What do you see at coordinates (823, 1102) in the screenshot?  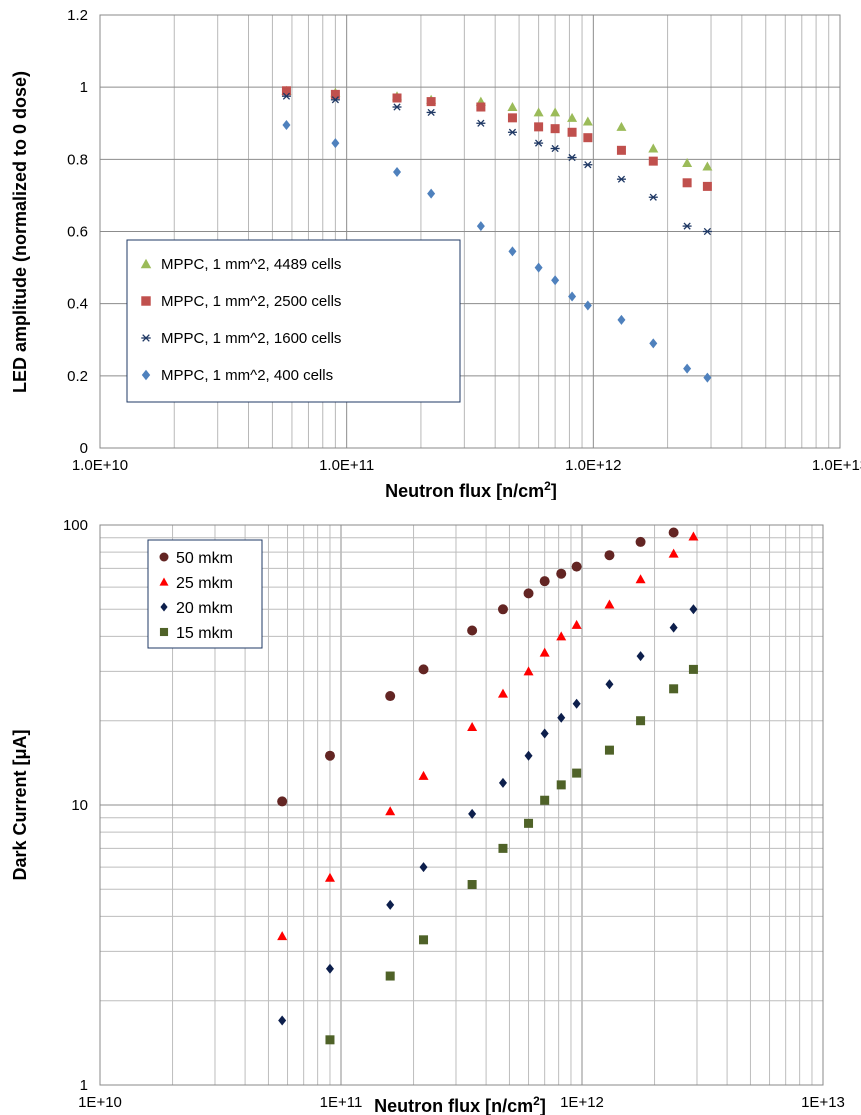 I see `chart2-x-tick-label: 1E+13` at bounding box center [823, 1102].